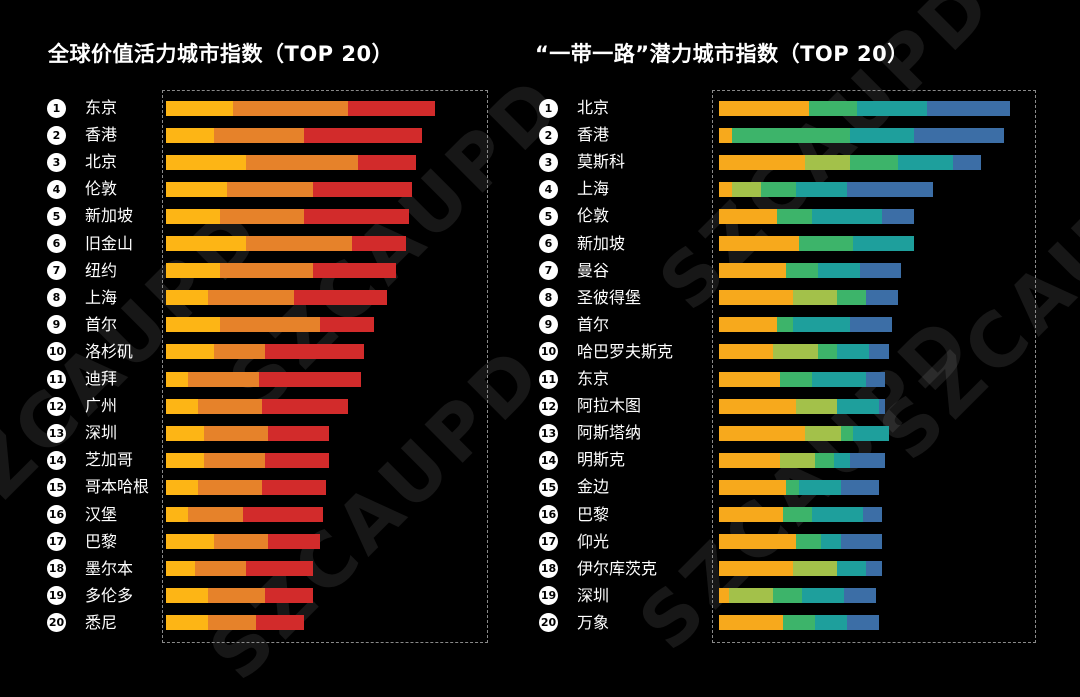  Describe the element at coordinates (109, 216) in the screenshot. I see `city-label: 新加坡` at that location.